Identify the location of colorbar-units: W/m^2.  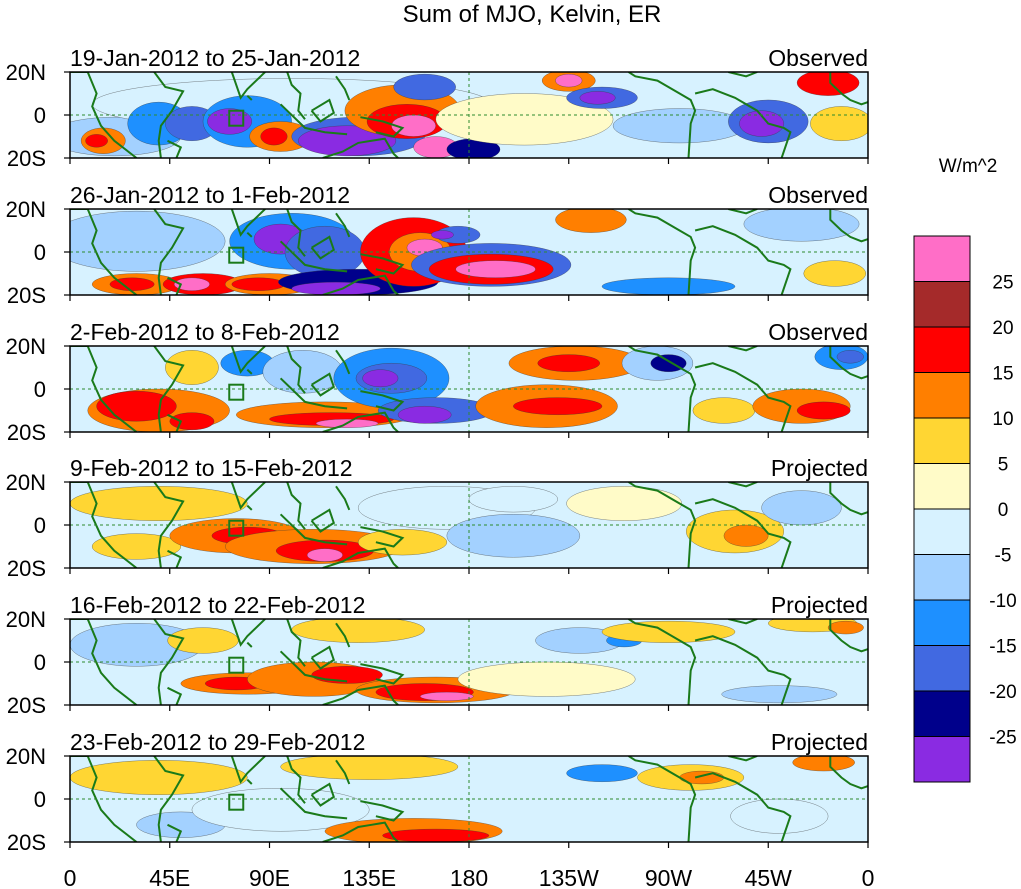
(968, 166).